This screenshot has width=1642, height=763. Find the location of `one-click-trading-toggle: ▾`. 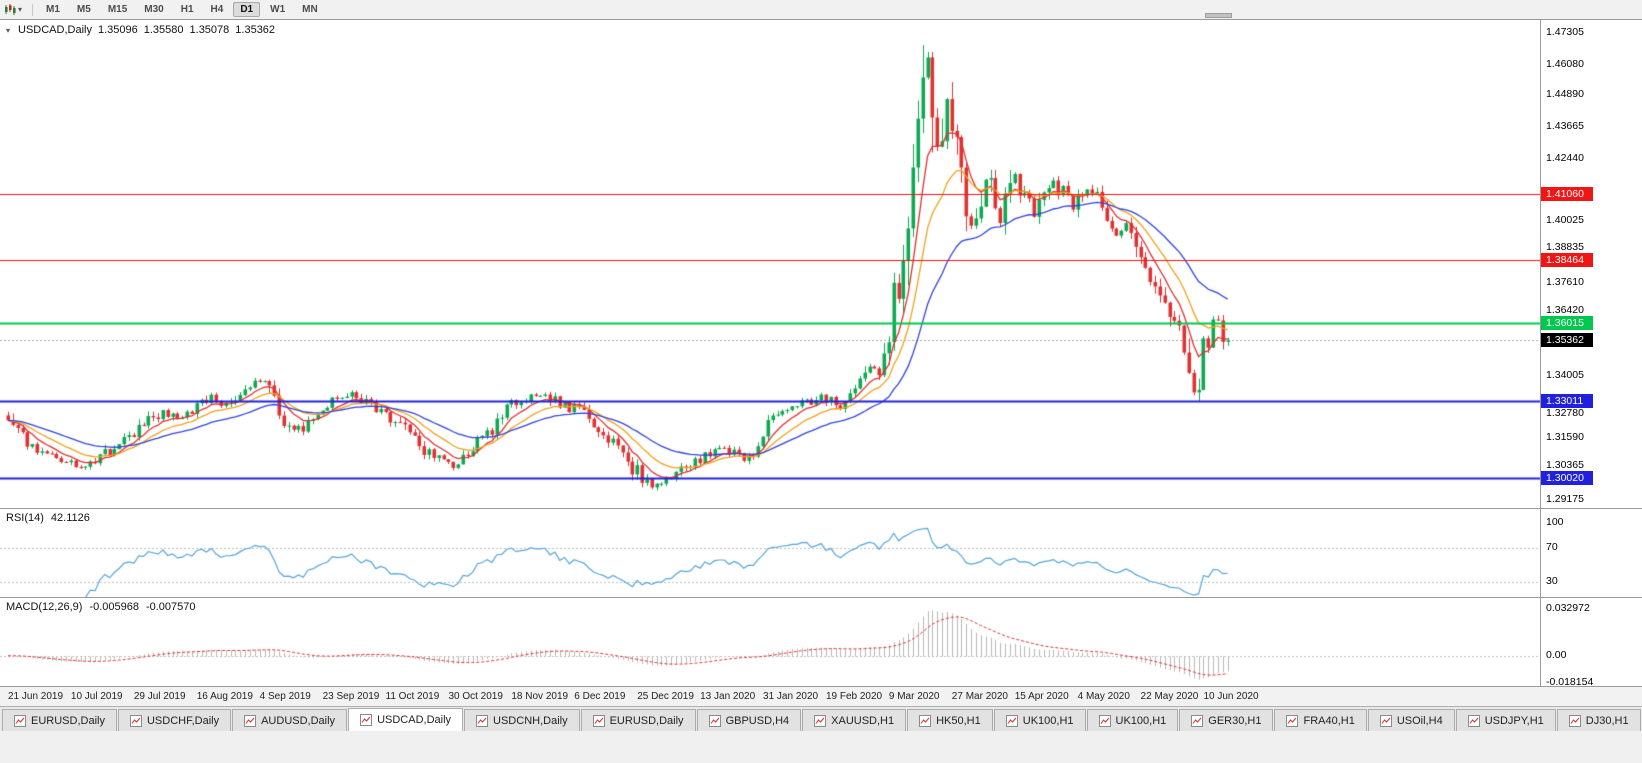

one-click-trading-toggle: ▾ is located at coordinates (8, 30).